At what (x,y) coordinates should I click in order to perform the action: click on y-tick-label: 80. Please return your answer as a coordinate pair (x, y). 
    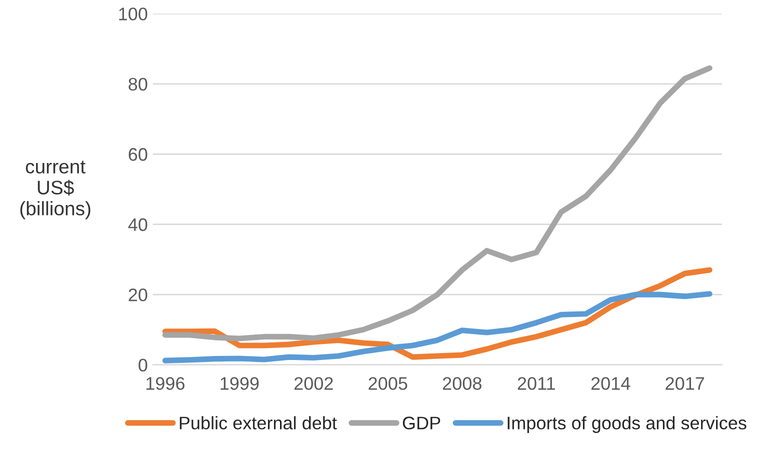
    Looking at the image, I should click on (138, 84).